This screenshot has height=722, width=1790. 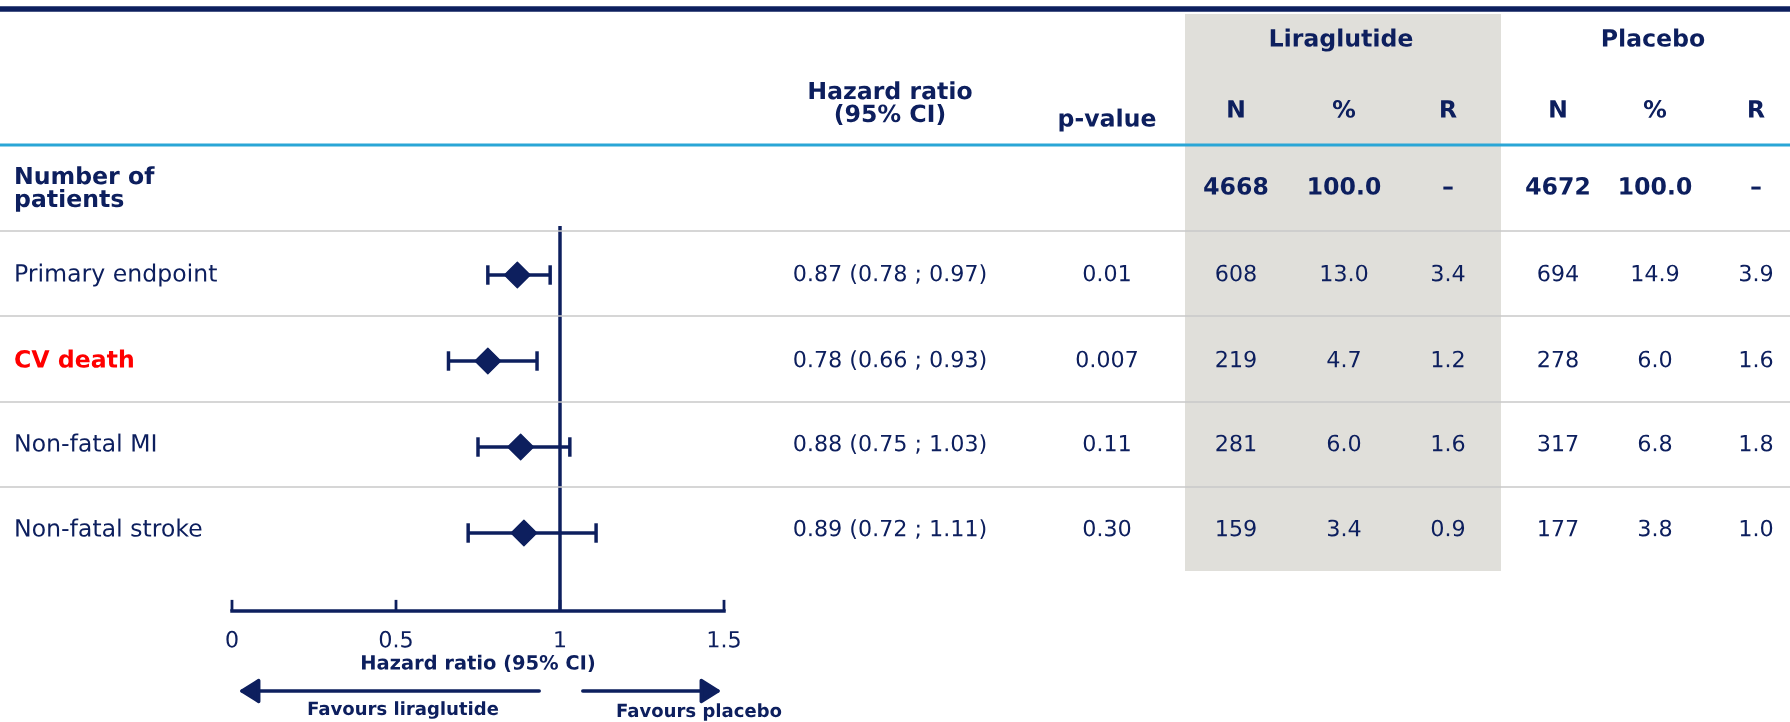 What do you see at coordinates (86, 442) in the screenshot?
I see `y-tick-label: Non-fatal MI` at bounding box center [86, 442].